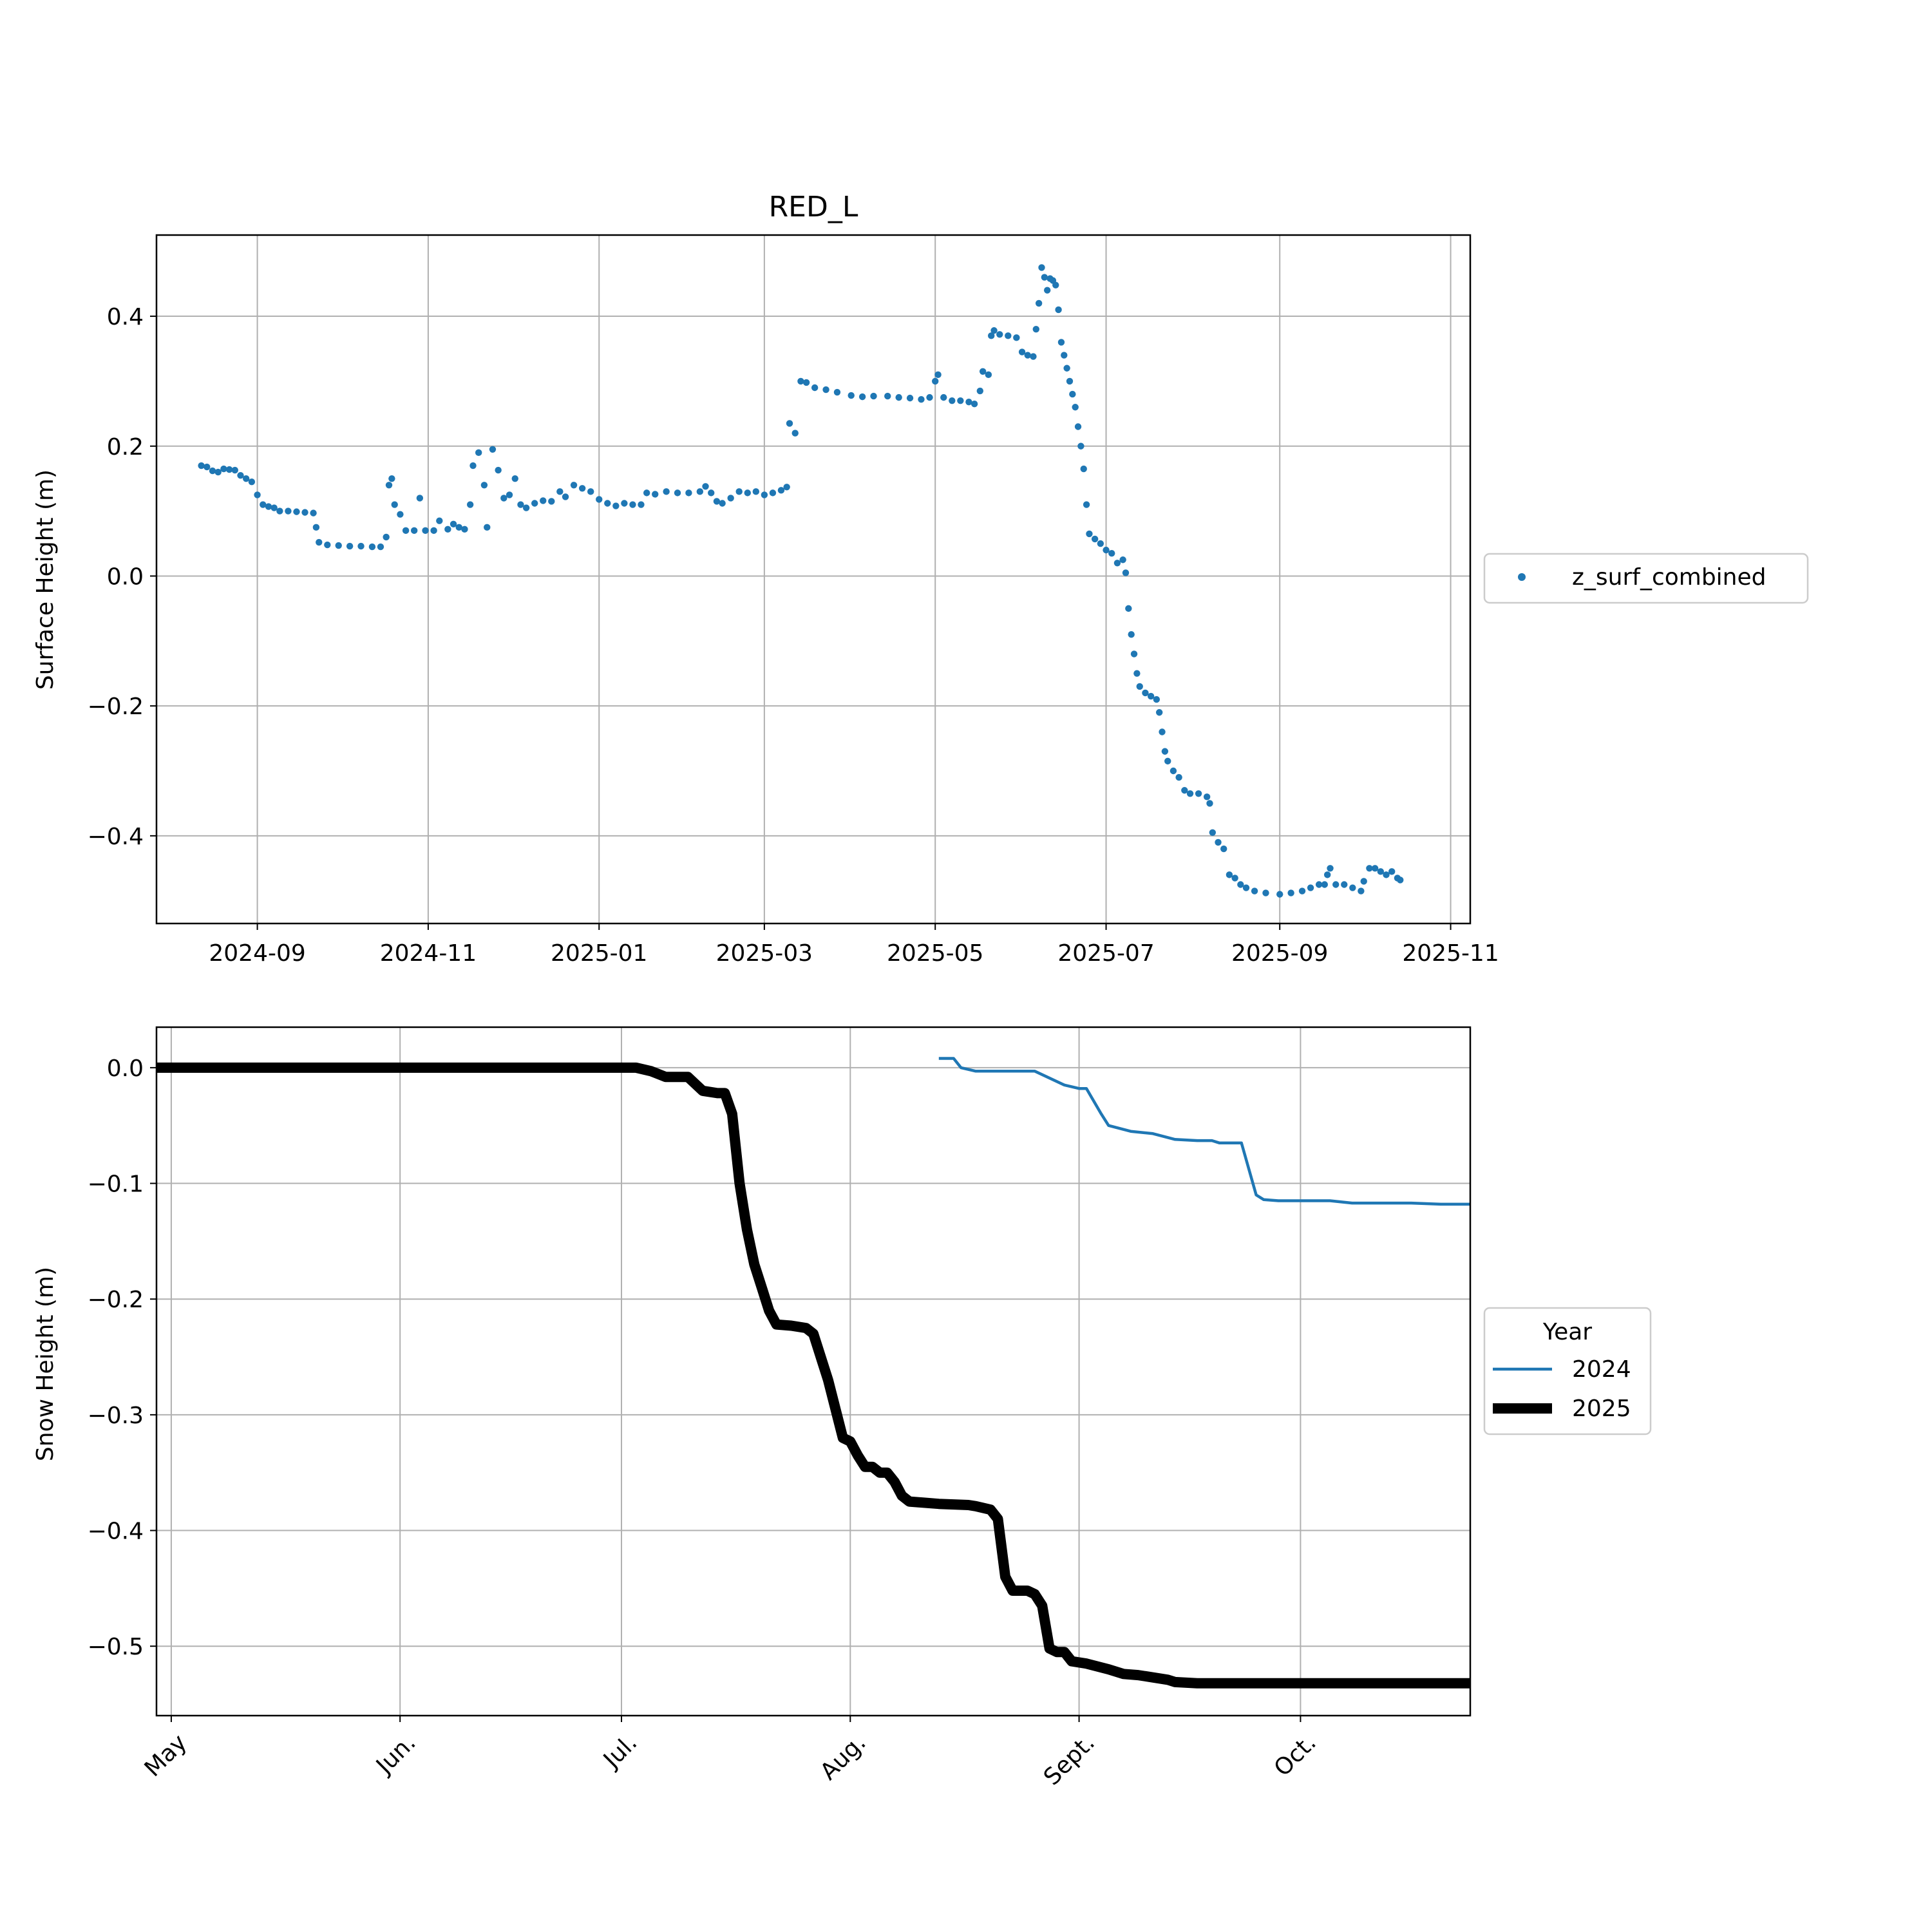 This screenshot has width=1932, height=1932. Describe the element at coordinates (116, 1647) in the screenshot. I see `y-tick-label: −0.5` at that location.